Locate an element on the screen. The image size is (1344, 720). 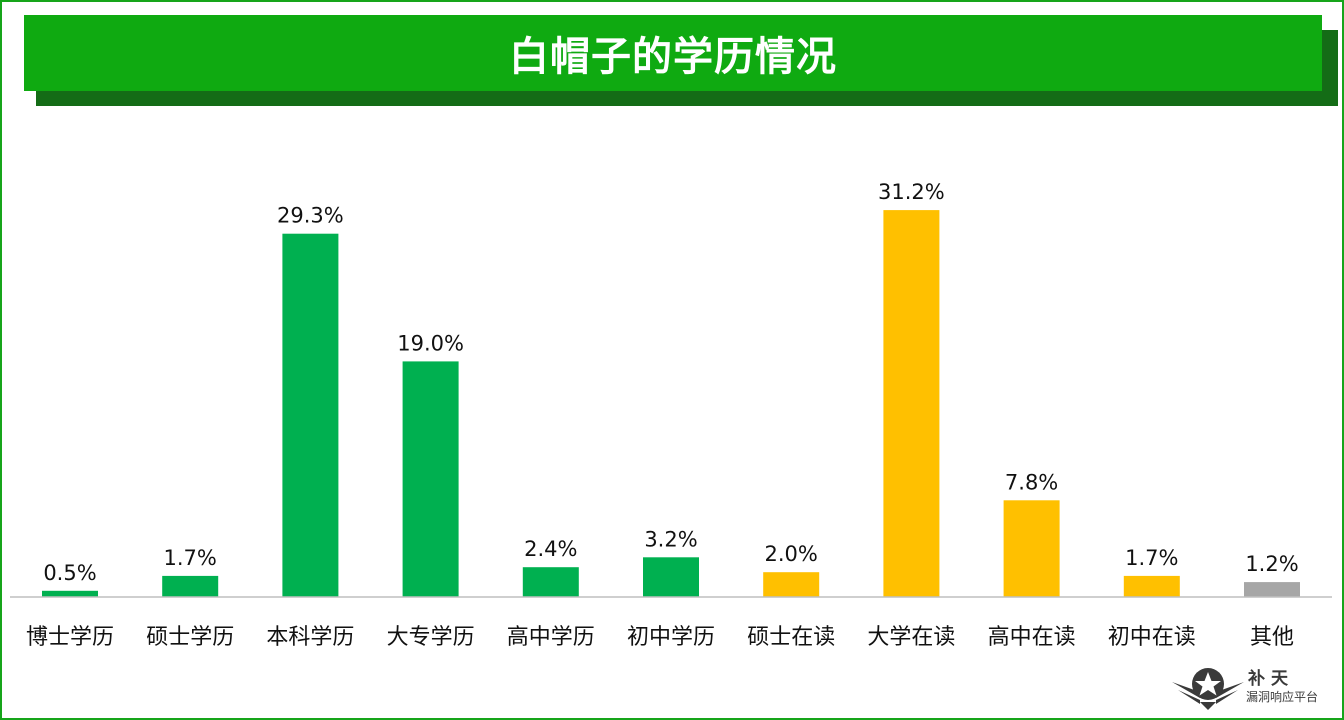
category-label-9: 高中在读 is located at coordinates (1032, 637).